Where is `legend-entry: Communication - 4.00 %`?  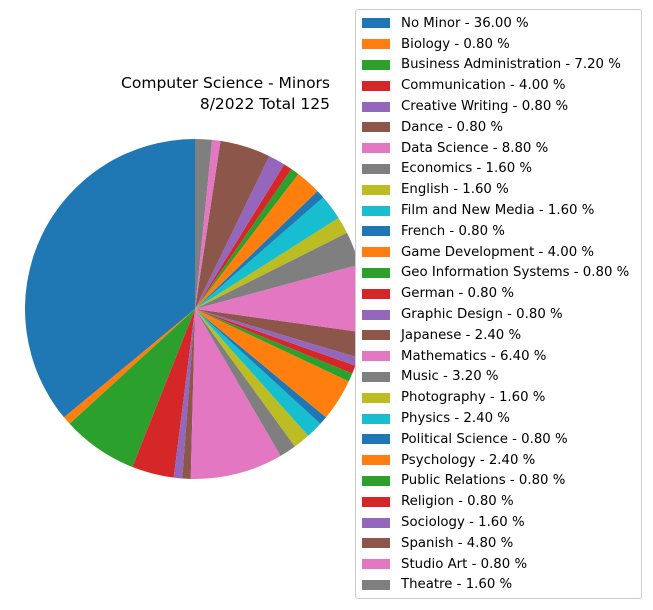 legend-entry: Communication - 4.00 % is located at coordinates (501, 85).